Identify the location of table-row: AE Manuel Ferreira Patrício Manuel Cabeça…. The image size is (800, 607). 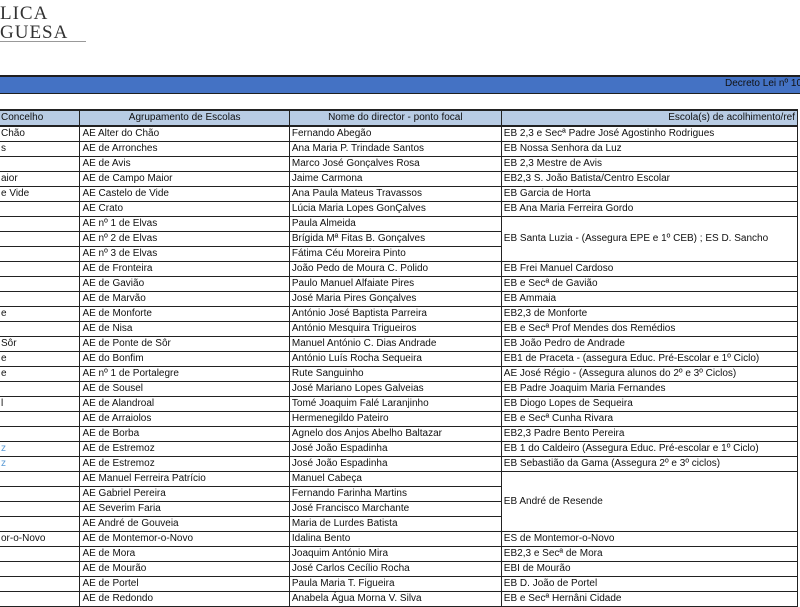
(399, 501).